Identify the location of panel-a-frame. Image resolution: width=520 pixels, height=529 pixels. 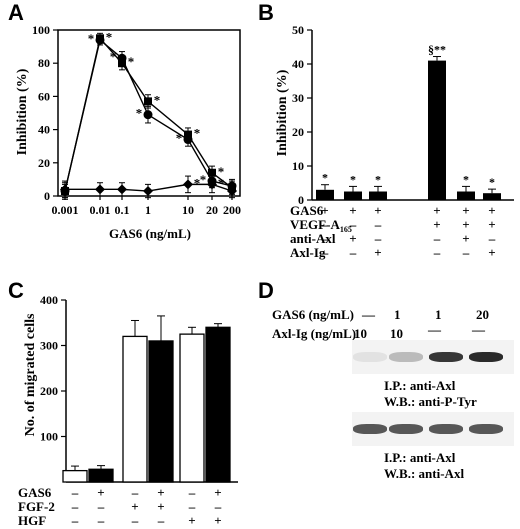
(149, 113).